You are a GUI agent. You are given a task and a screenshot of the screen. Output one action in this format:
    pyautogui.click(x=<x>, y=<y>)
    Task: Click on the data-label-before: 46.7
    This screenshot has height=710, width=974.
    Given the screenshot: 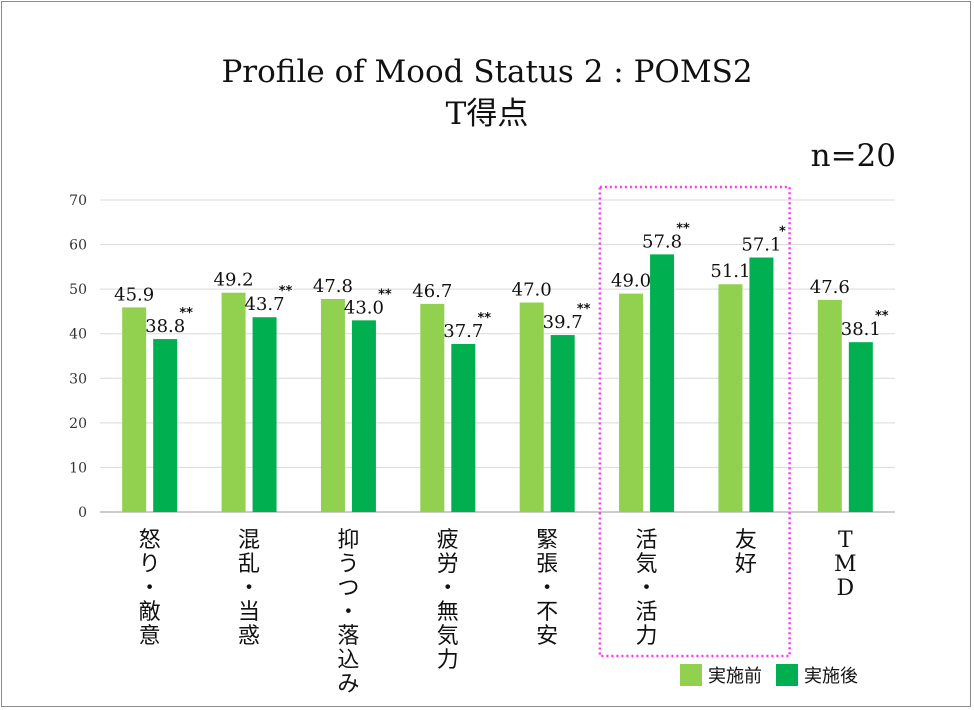 What is the action you would take?
    pyautogui.click(x=432, y=291)
    